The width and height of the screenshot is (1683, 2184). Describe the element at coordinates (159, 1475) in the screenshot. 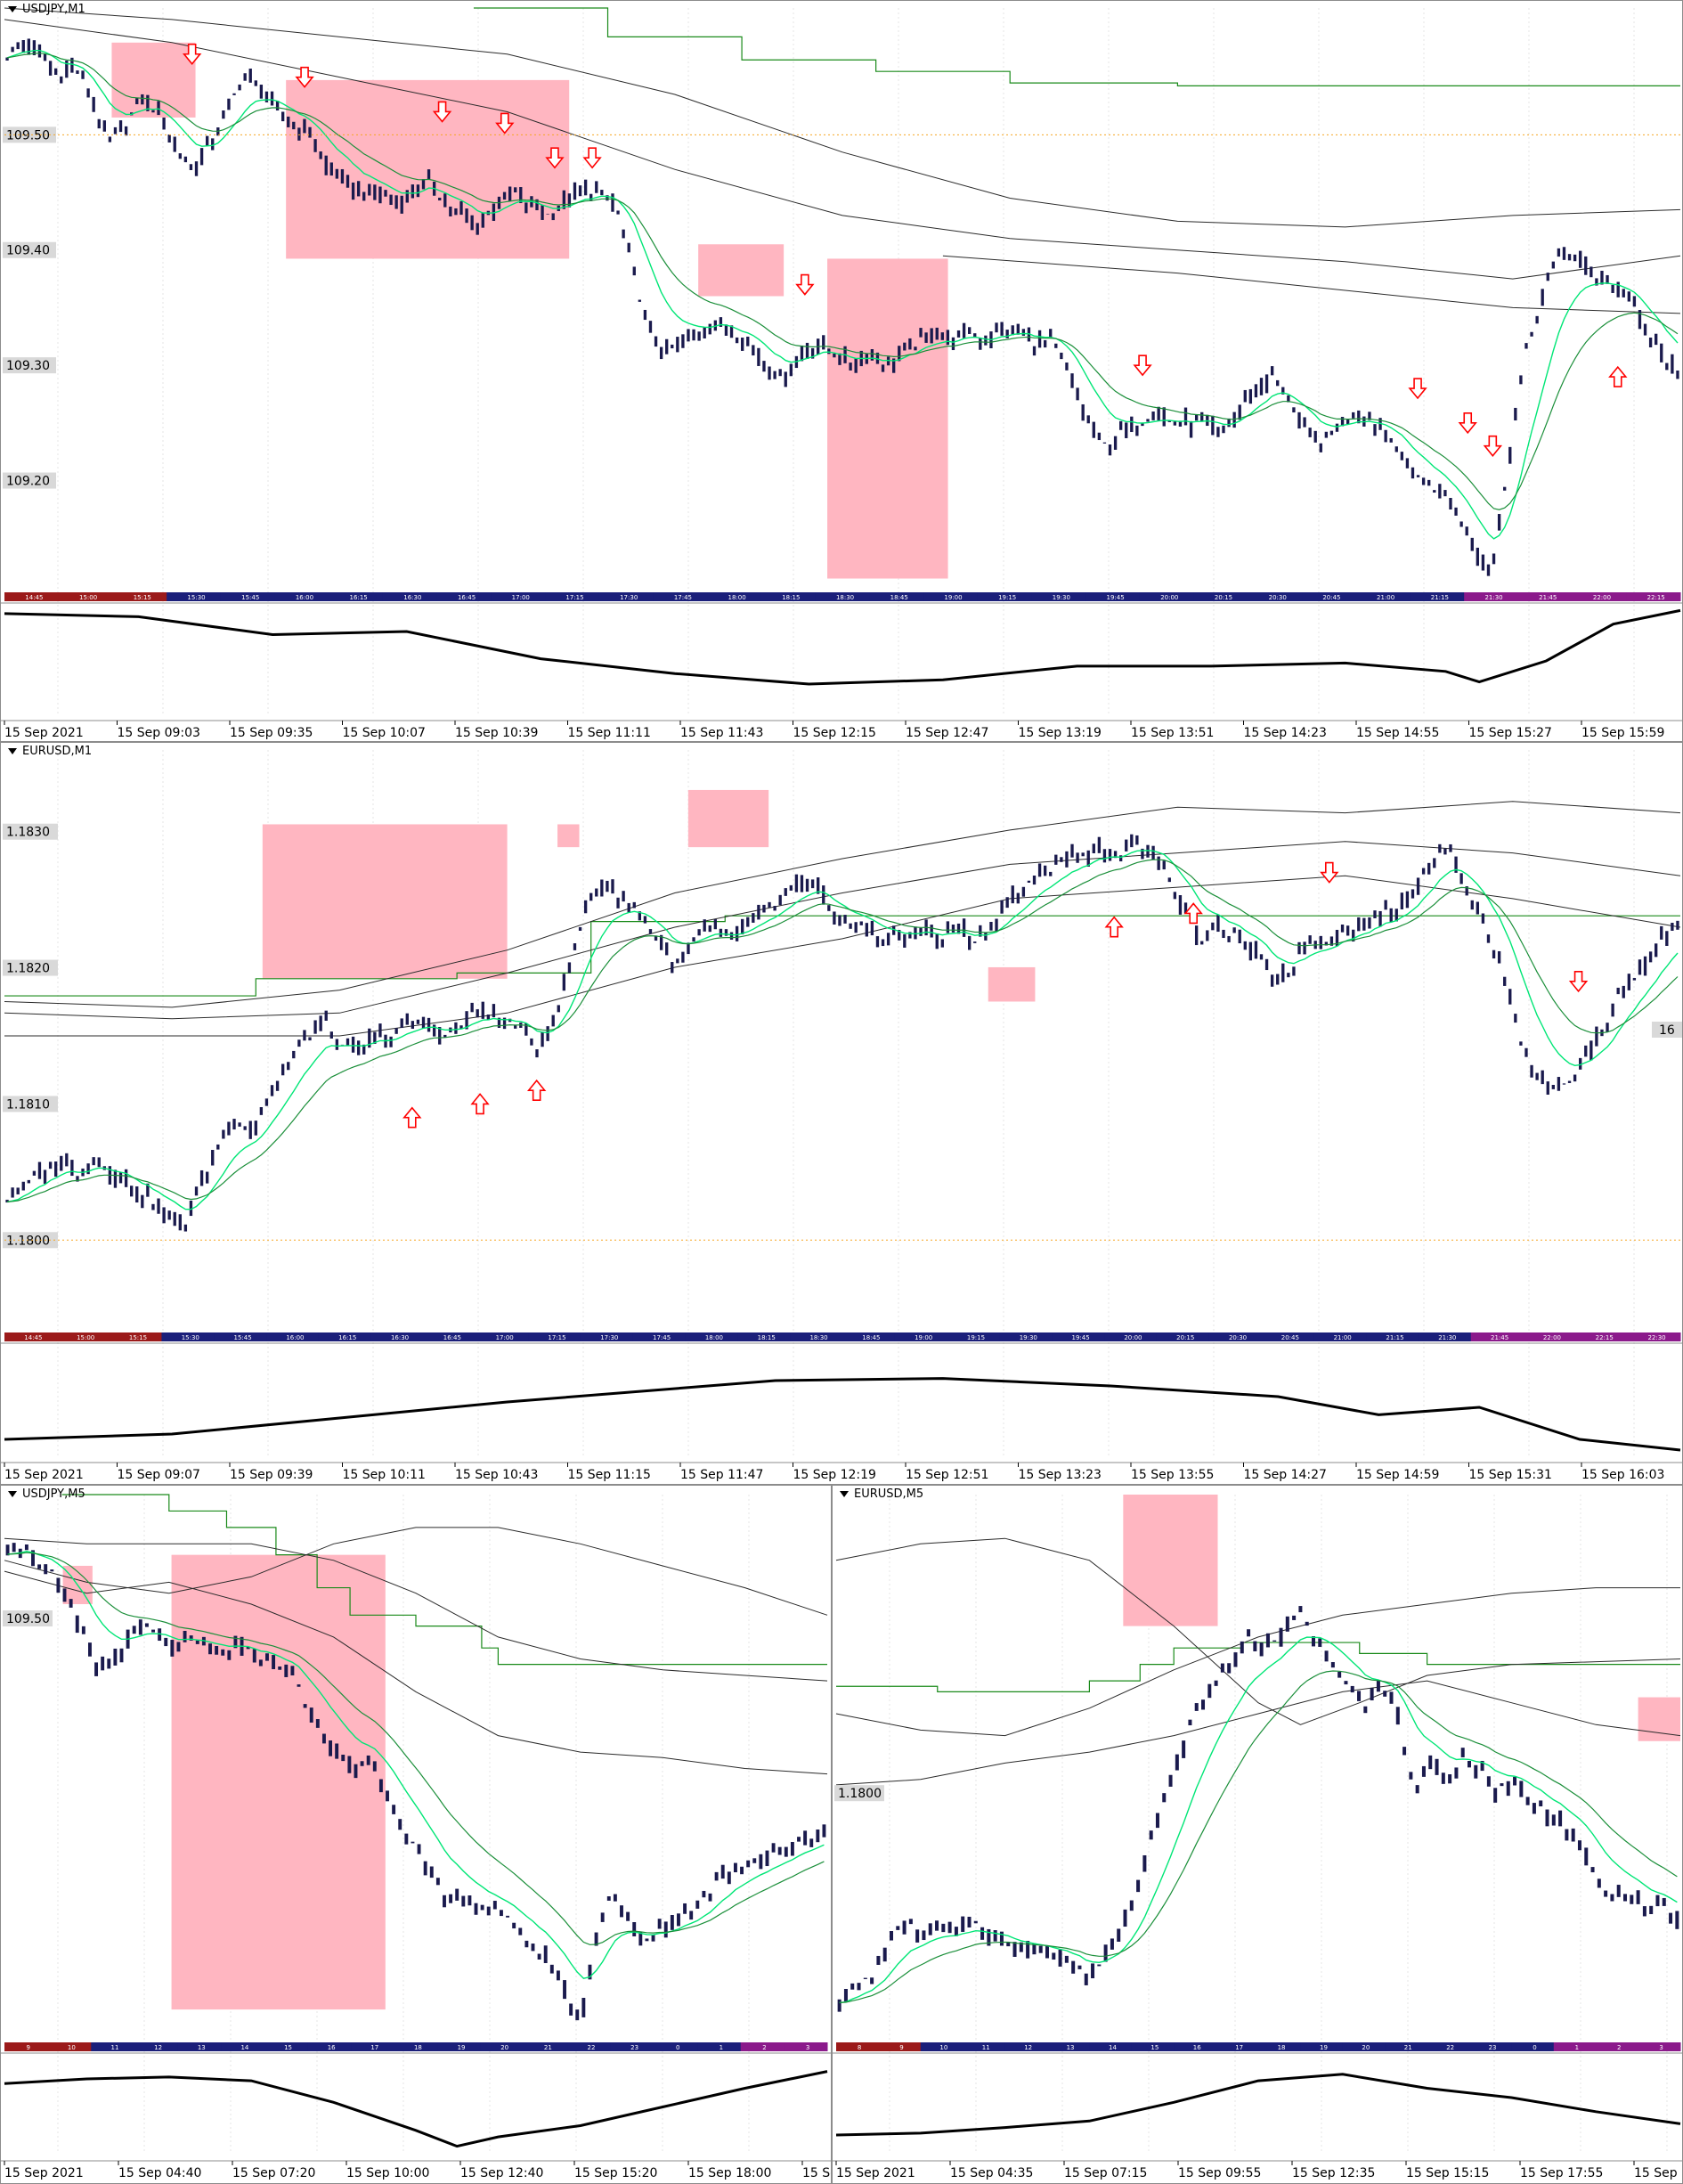

I see `x-tick-label: 15 Sep 09:07` at that location.